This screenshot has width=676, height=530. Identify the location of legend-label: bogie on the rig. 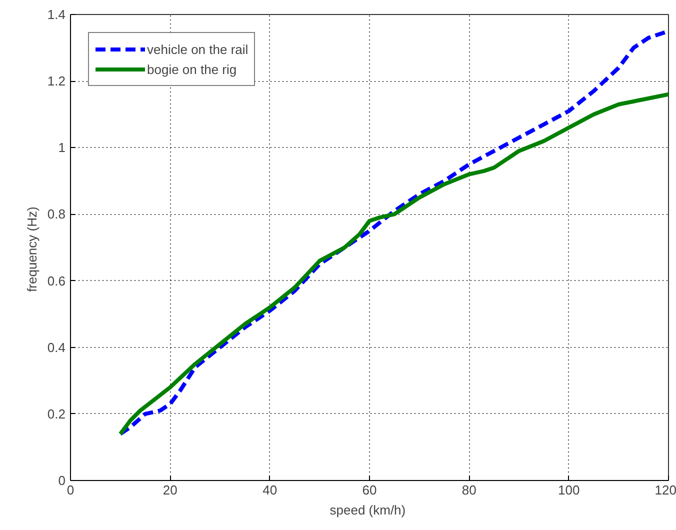
(192, 69).